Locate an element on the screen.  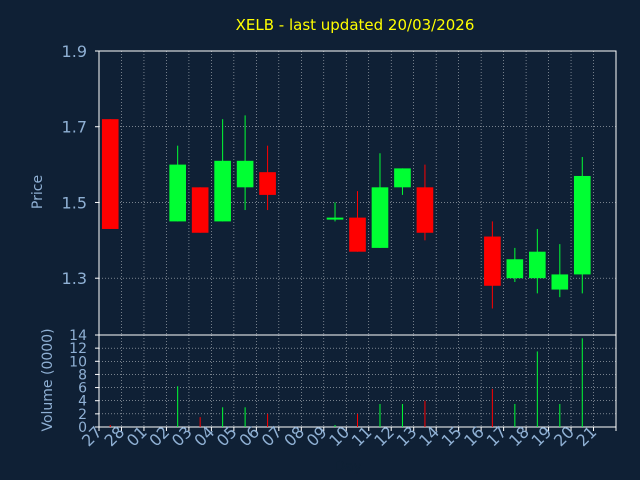
volume-tick-label: 2 is located at coordinates (82, 415).